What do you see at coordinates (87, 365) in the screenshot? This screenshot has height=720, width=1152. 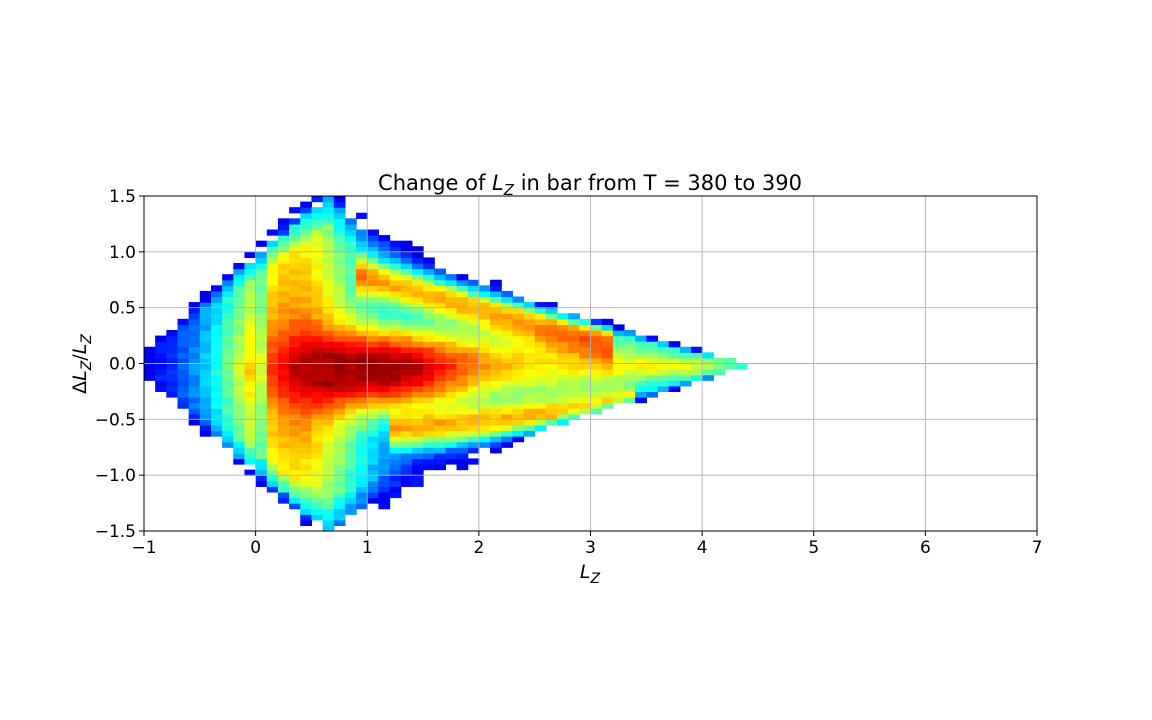 I see `ylabel-subscript-1: Z` at bounding box center [87, 365].